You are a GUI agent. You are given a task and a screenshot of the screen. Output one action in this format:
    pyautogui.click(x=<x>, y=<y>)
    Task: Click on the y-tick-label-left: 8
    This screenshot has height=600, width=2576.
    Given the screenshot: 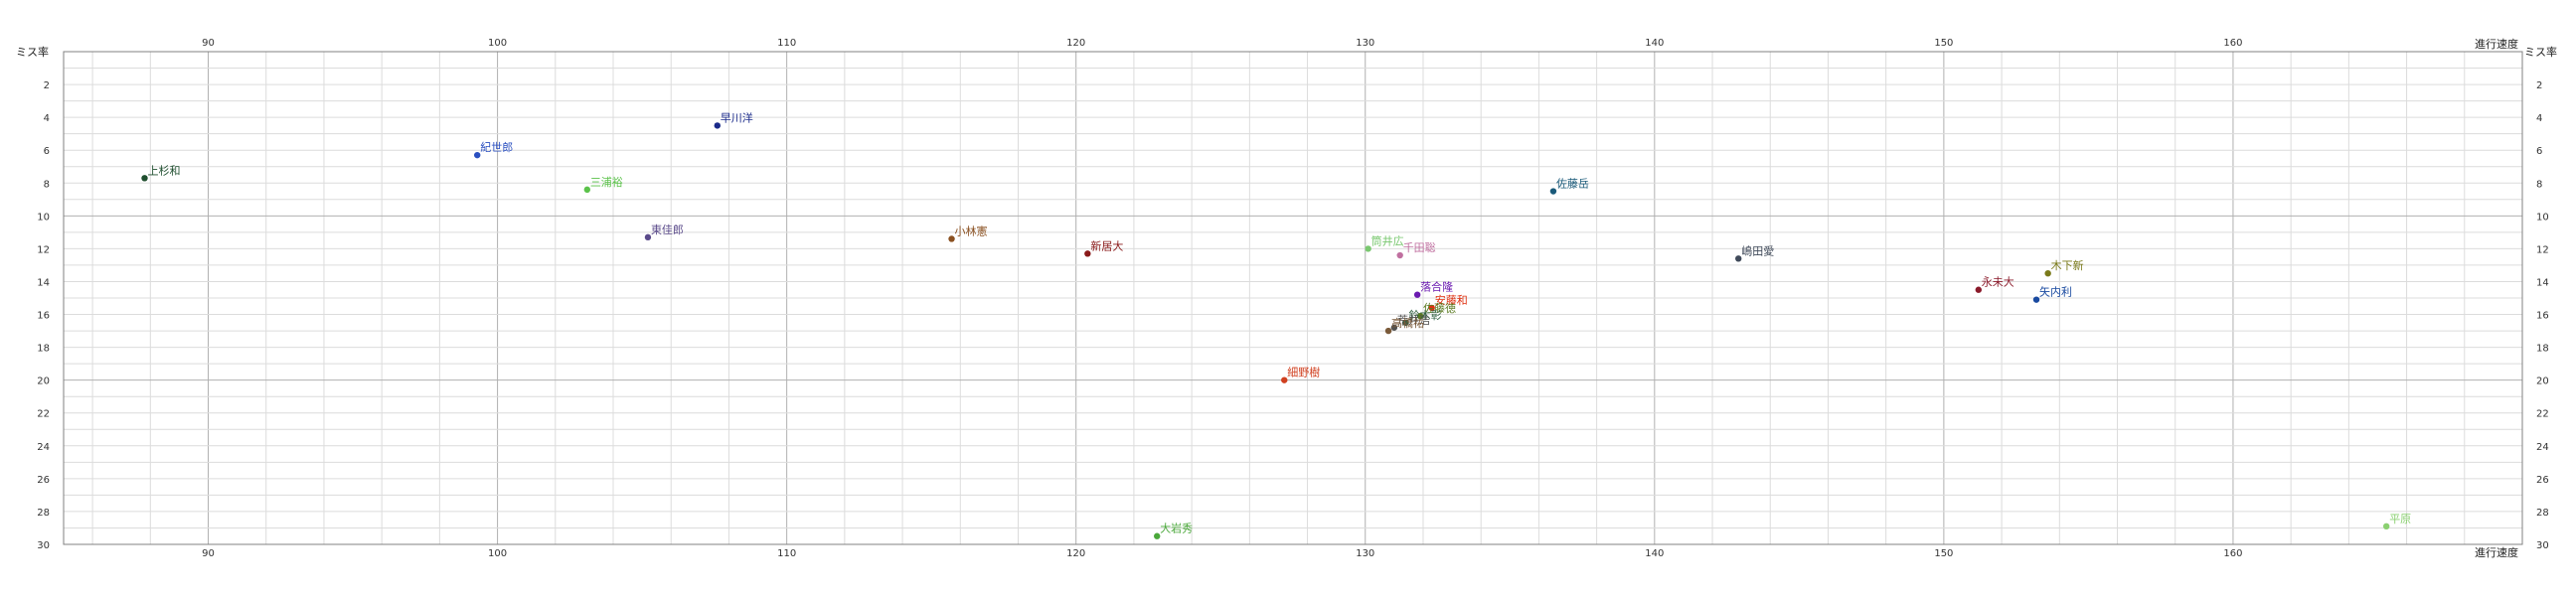 What is the action you would take?
    pyautogui.click(x=47, y=184)
    